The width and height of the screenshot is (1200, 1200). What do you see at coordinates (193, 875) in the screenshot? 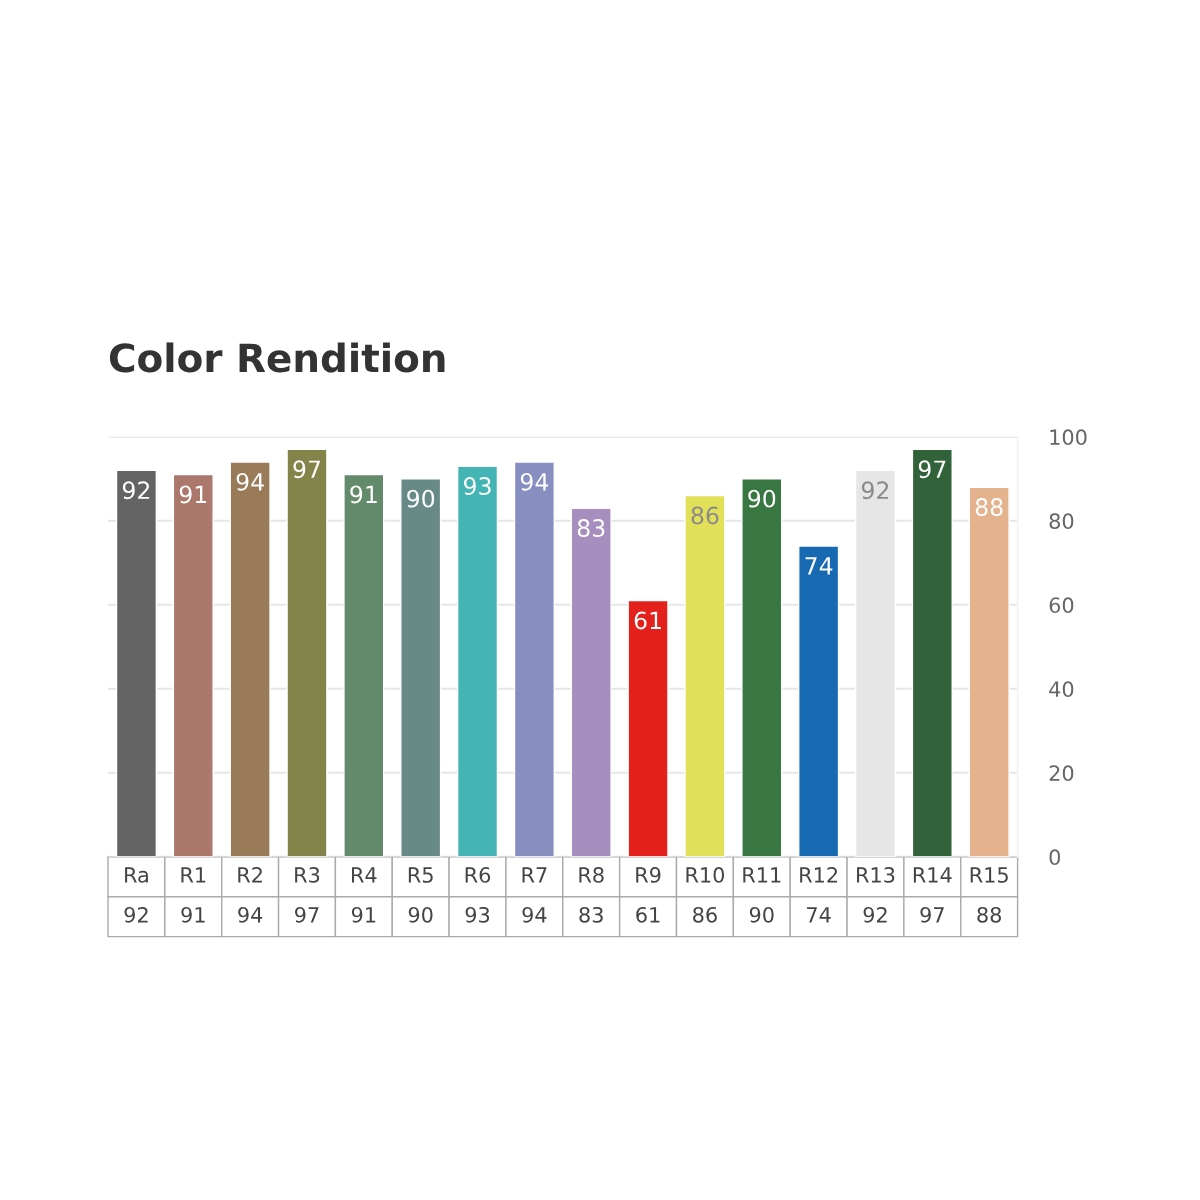
I see `x-tick-label: R1` at bounding box center [193, 875].